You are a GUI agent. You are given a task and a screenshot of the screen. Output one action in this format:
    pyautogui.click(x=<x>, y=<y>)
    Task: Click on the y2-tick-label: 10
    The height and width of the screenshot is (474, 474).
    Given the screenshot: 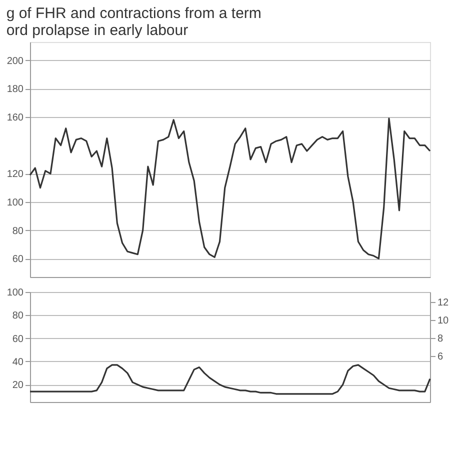 What is the action you would take?
    pyautogui.click(x=444, y=320)
    